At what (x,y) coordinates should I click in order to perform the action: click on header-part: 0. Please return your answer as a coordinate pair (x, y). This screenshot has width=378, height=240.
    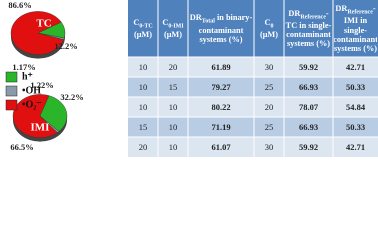
    Looking at the image, I should click on (272, 26).